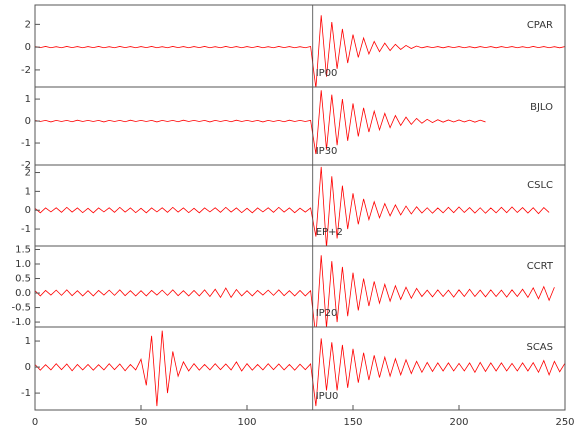 The height and width of the screenshot is (440, 580). Describe the element at coordinates (327, 151) in the screenshot. I see `pick-label: IP30` at that location.